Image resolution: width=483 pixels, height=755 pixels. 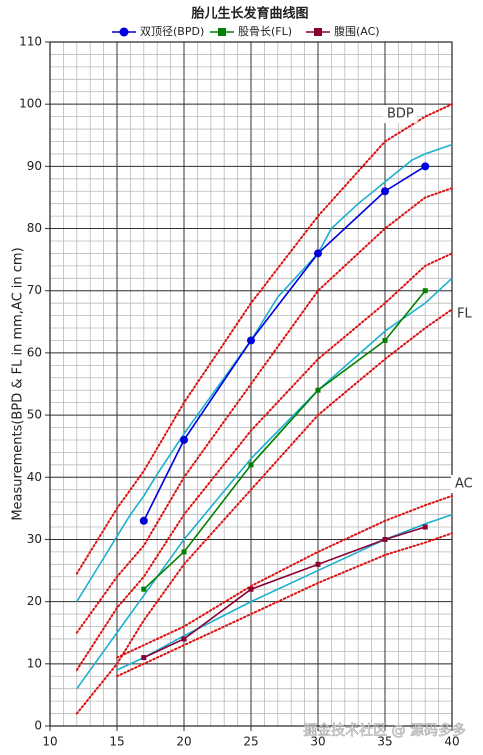 What do you see at coordinates (284, 592) in the screenshot?
I see `series-line` at bounding box center [284, 592].